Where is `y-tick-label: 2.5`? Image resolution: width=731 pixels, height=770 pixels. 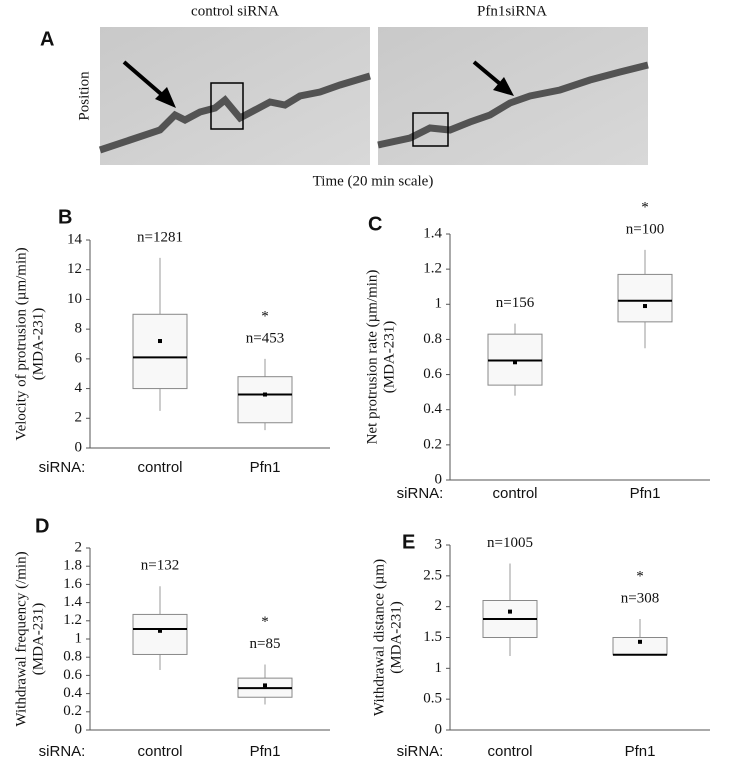
y-tick-label: 2.5 is located at coordinates (432, 575).